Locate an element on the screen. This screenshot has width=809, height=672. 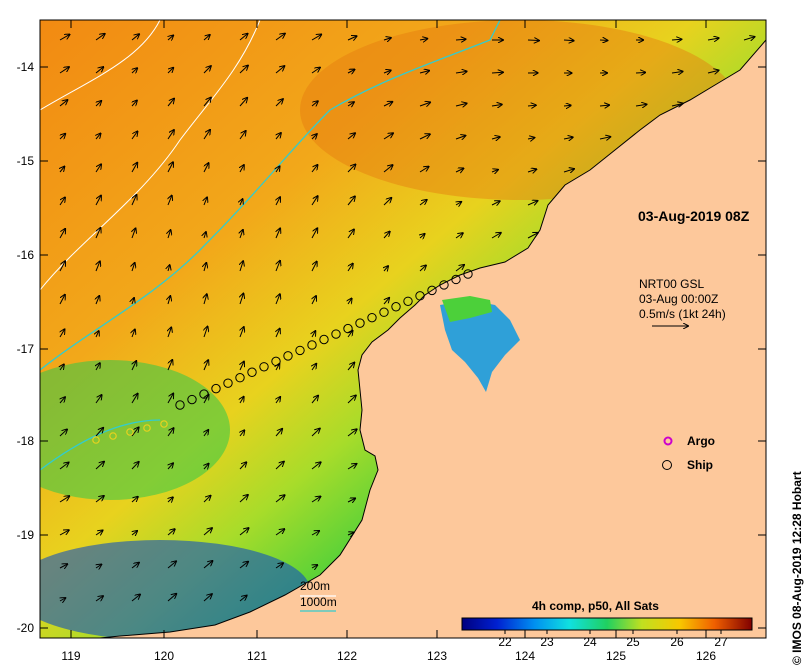
y-tick-label: -20 is located at coordinates (26, 628).